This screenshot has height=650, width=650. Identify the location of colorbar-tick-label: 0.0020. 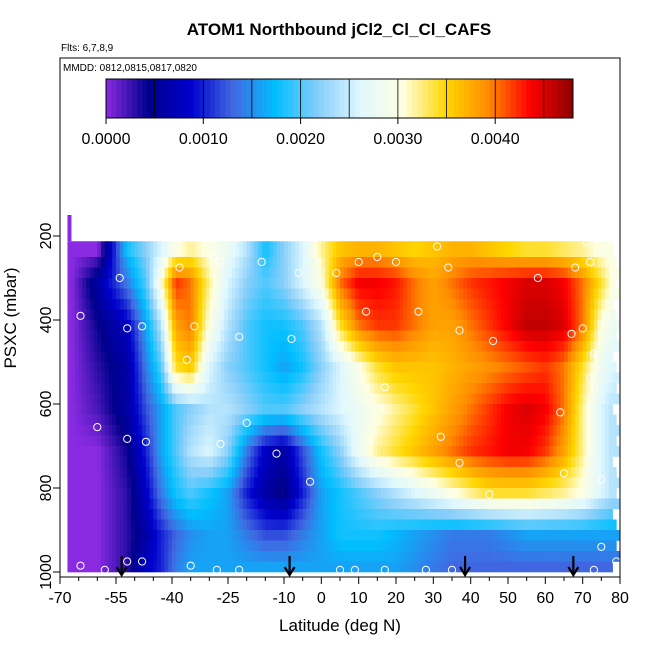
(300, 139).